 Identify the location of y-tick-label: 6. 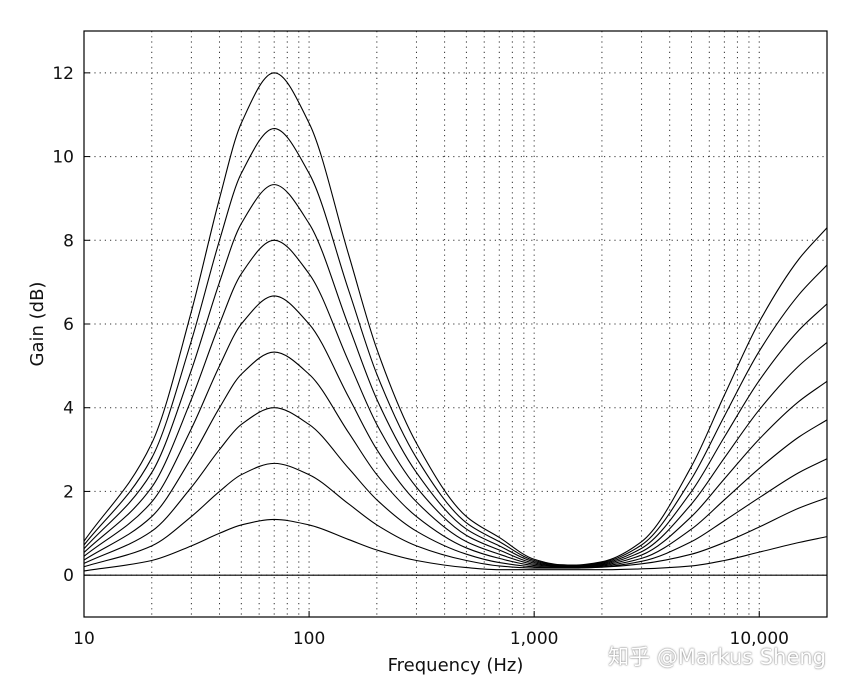
(68, 325).